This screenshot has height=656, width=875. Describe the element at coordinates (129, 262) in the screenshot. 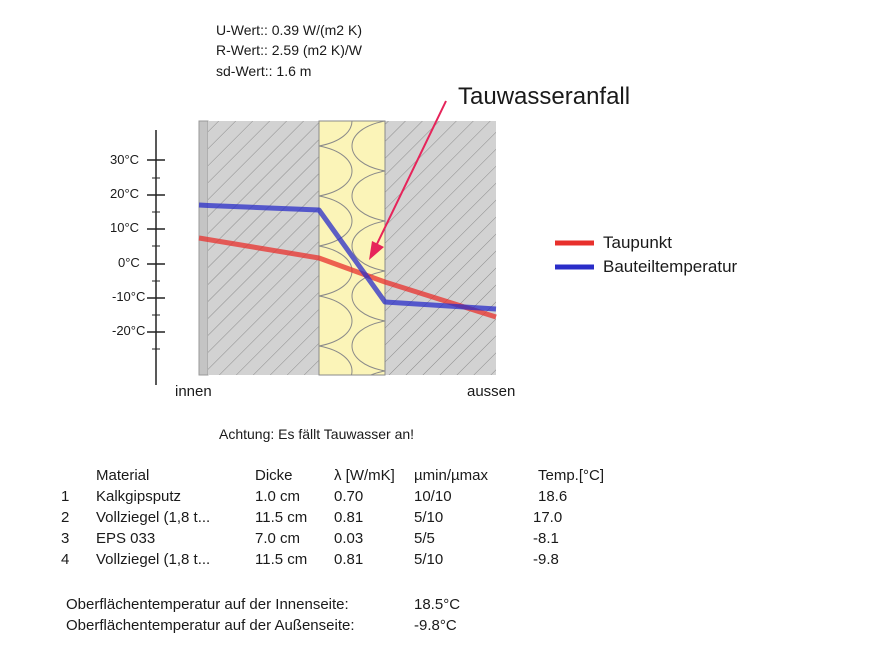

I see `tick-label: 0°C` at that location.